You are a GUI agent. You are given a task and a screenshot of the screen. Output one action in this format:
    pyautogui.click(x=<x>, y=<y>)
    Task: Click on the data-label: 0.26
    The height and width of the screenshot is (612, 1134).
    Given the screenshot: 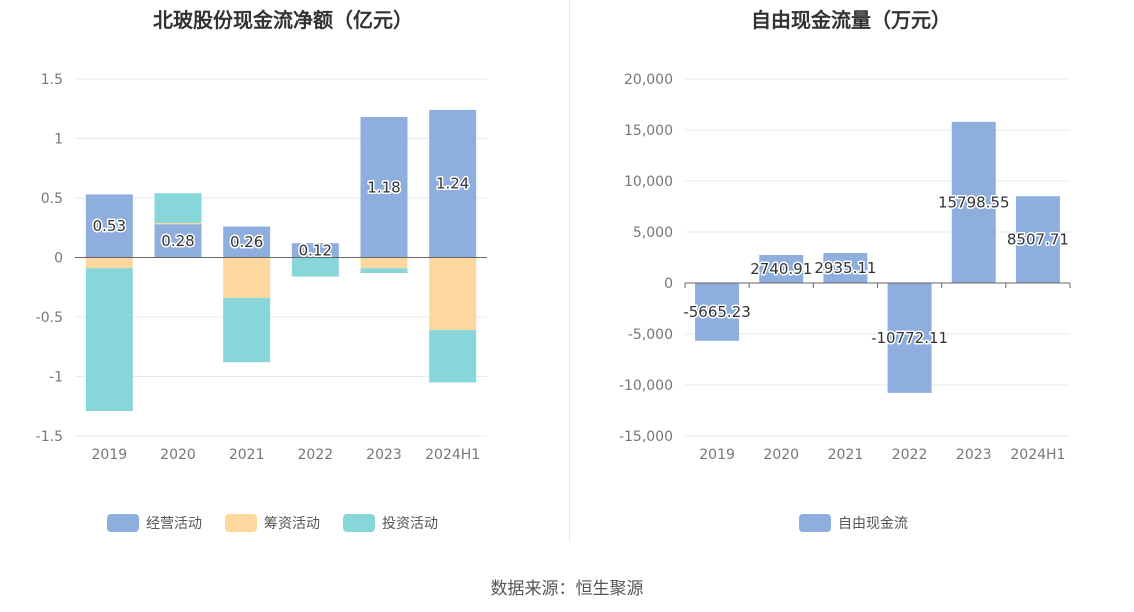 What is the action you would take?
    pyautogui.click(x=246, y=242)
    